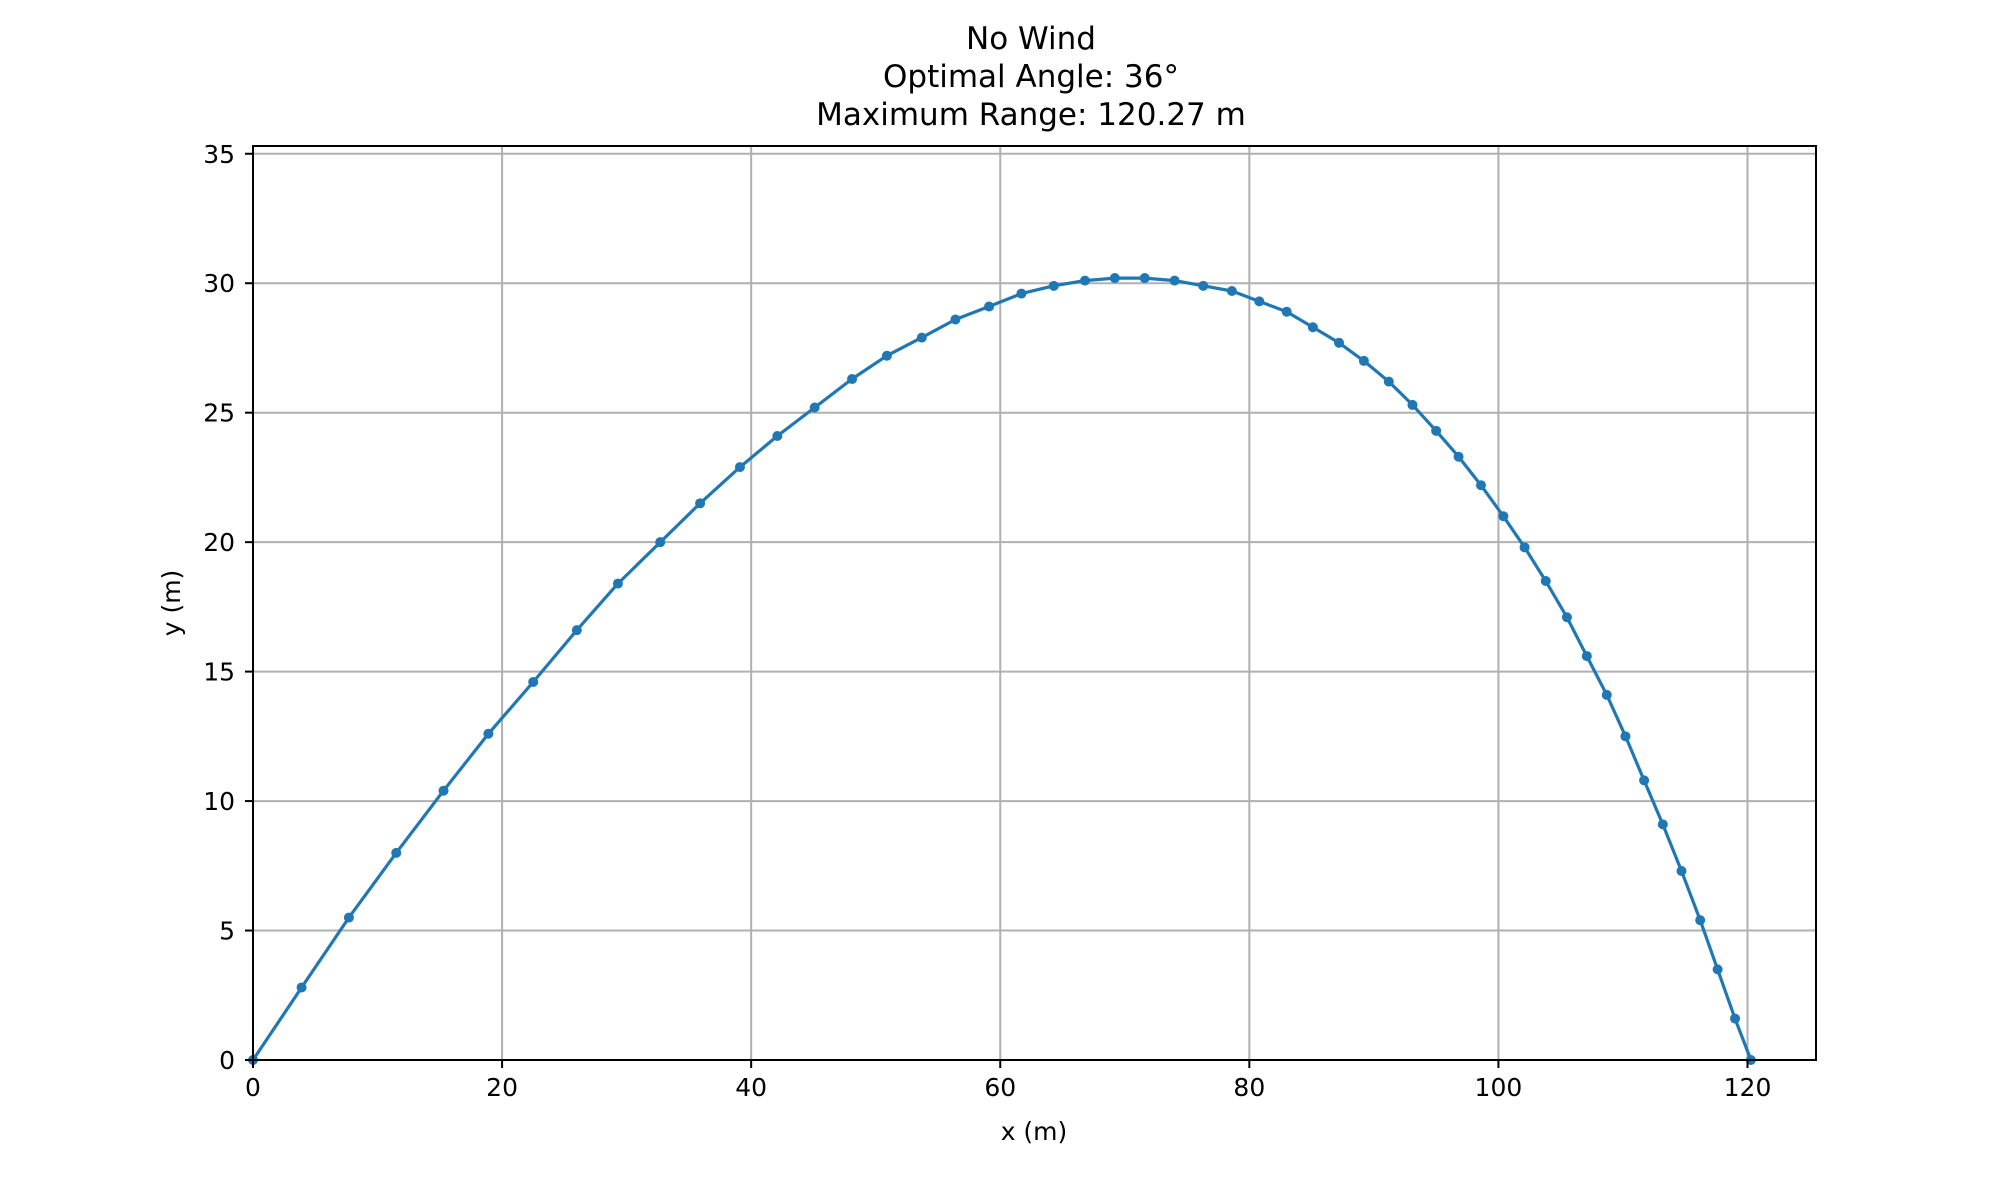 This screenshot has height=1200, width=2000. I want to click on y-tick-label: 20, so click(219, 542).